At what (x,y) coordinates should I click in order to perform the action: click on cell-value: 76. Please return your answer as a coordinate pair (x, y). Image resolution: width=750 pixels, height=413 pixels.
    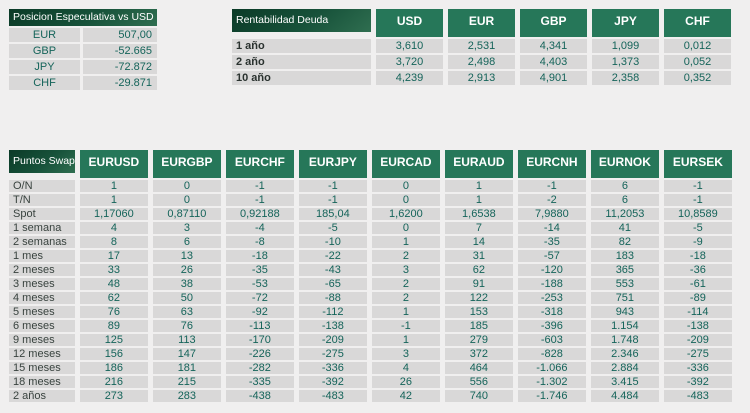
    Looking at the image, I should click on (113, 312).